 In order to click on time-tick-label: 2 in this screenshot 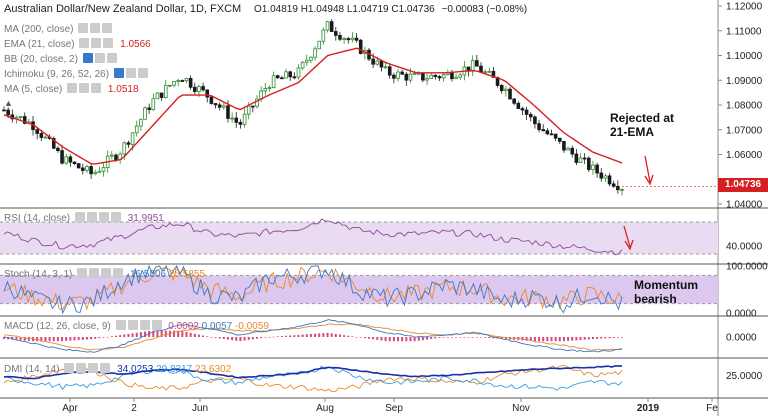, I will do `click(134, 408)`.